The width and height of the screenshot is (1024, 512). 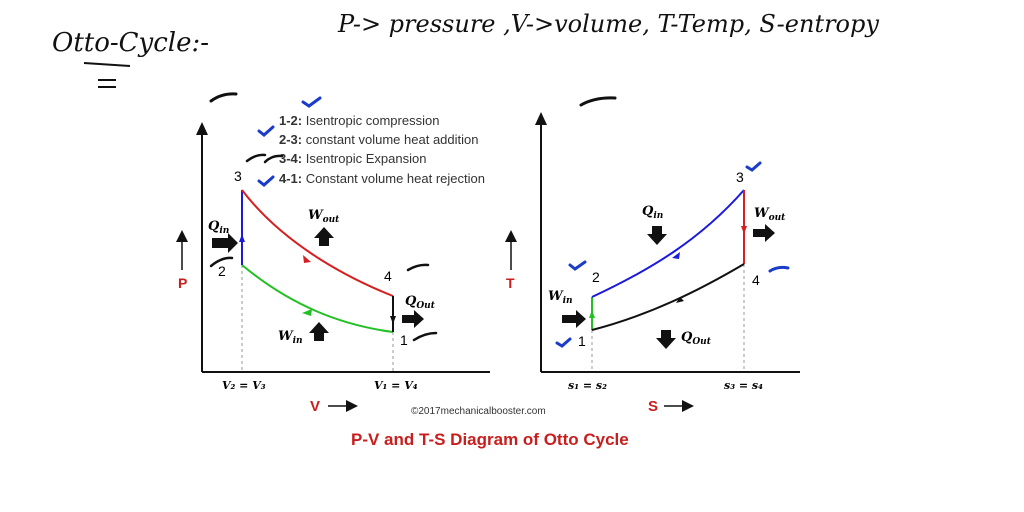 What do you see at coordinates (202, 128) in the screenshot?
I see `pv-y-arrowhead` at bounding box center [202, 128].